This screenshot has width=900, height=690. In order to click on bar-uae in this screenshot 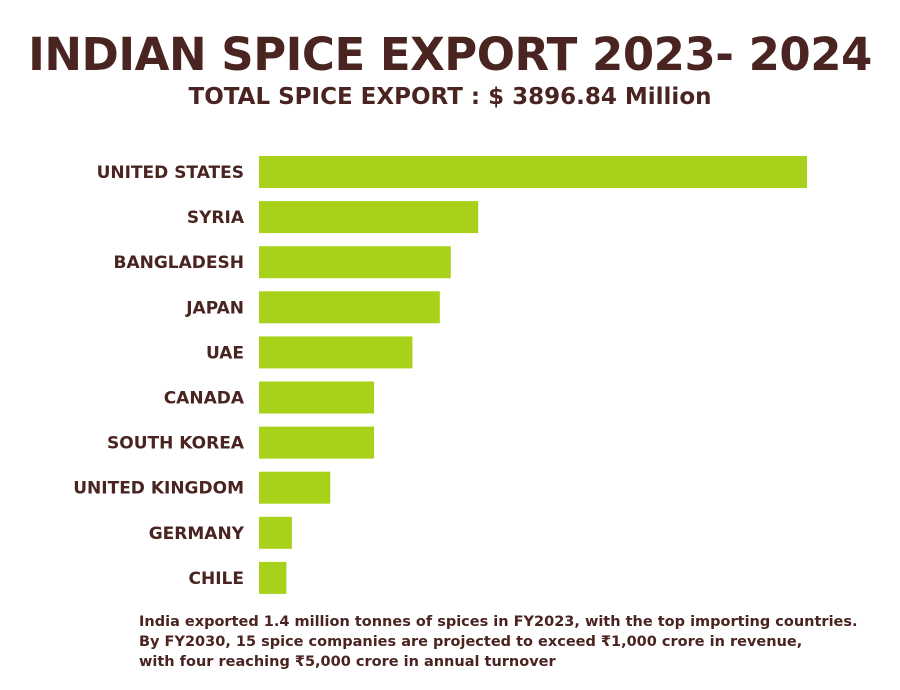, I will do `click(336, 352)`.